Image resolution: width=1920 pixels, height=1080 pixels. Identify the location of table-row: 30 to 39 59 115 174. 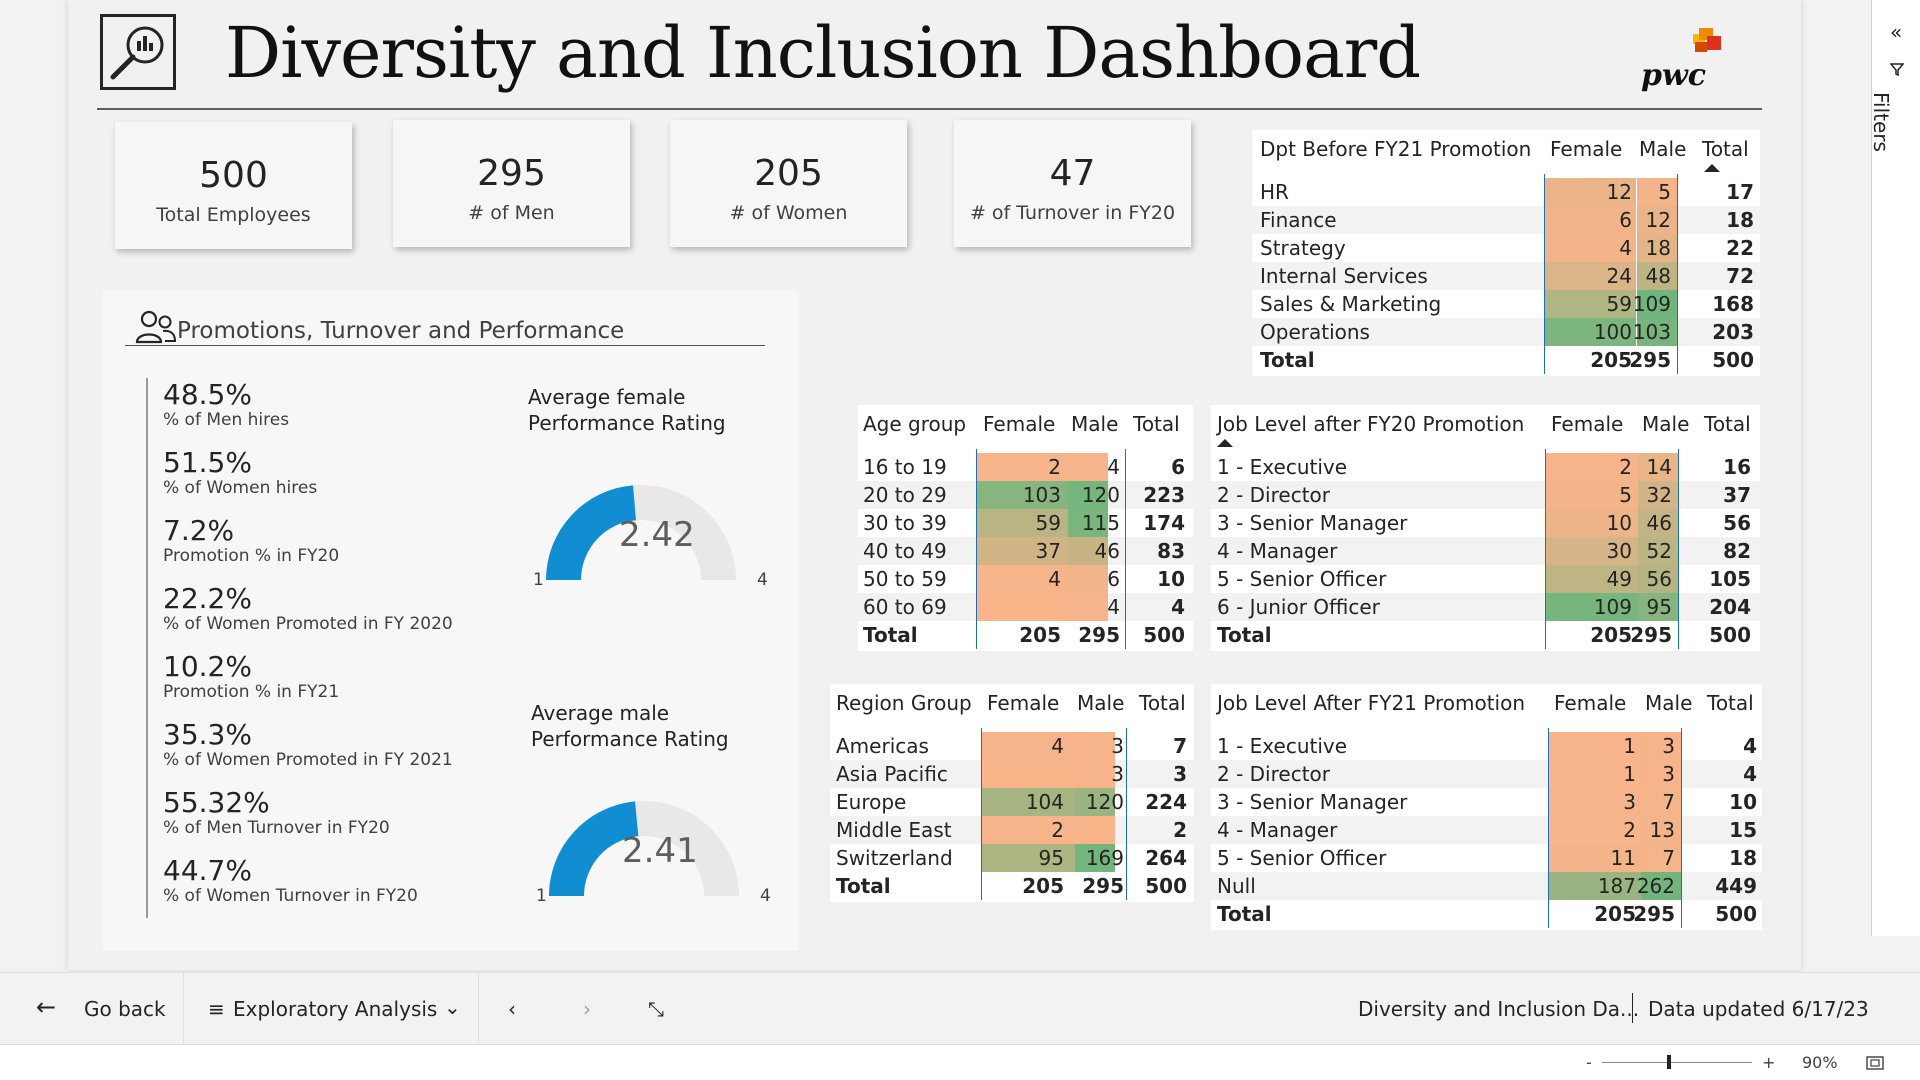
(1025, 523).